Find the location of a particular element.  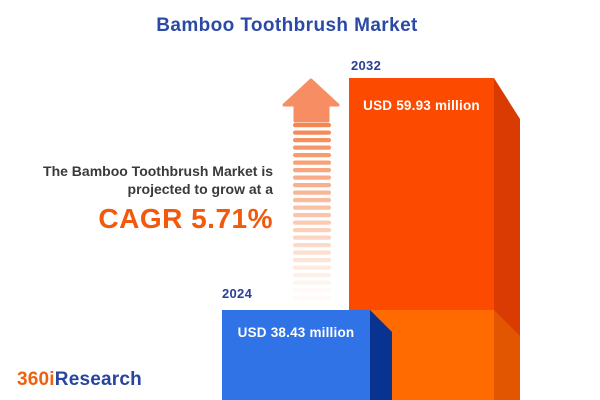

logo-360i: 360i is located at coordinates (36, 379).